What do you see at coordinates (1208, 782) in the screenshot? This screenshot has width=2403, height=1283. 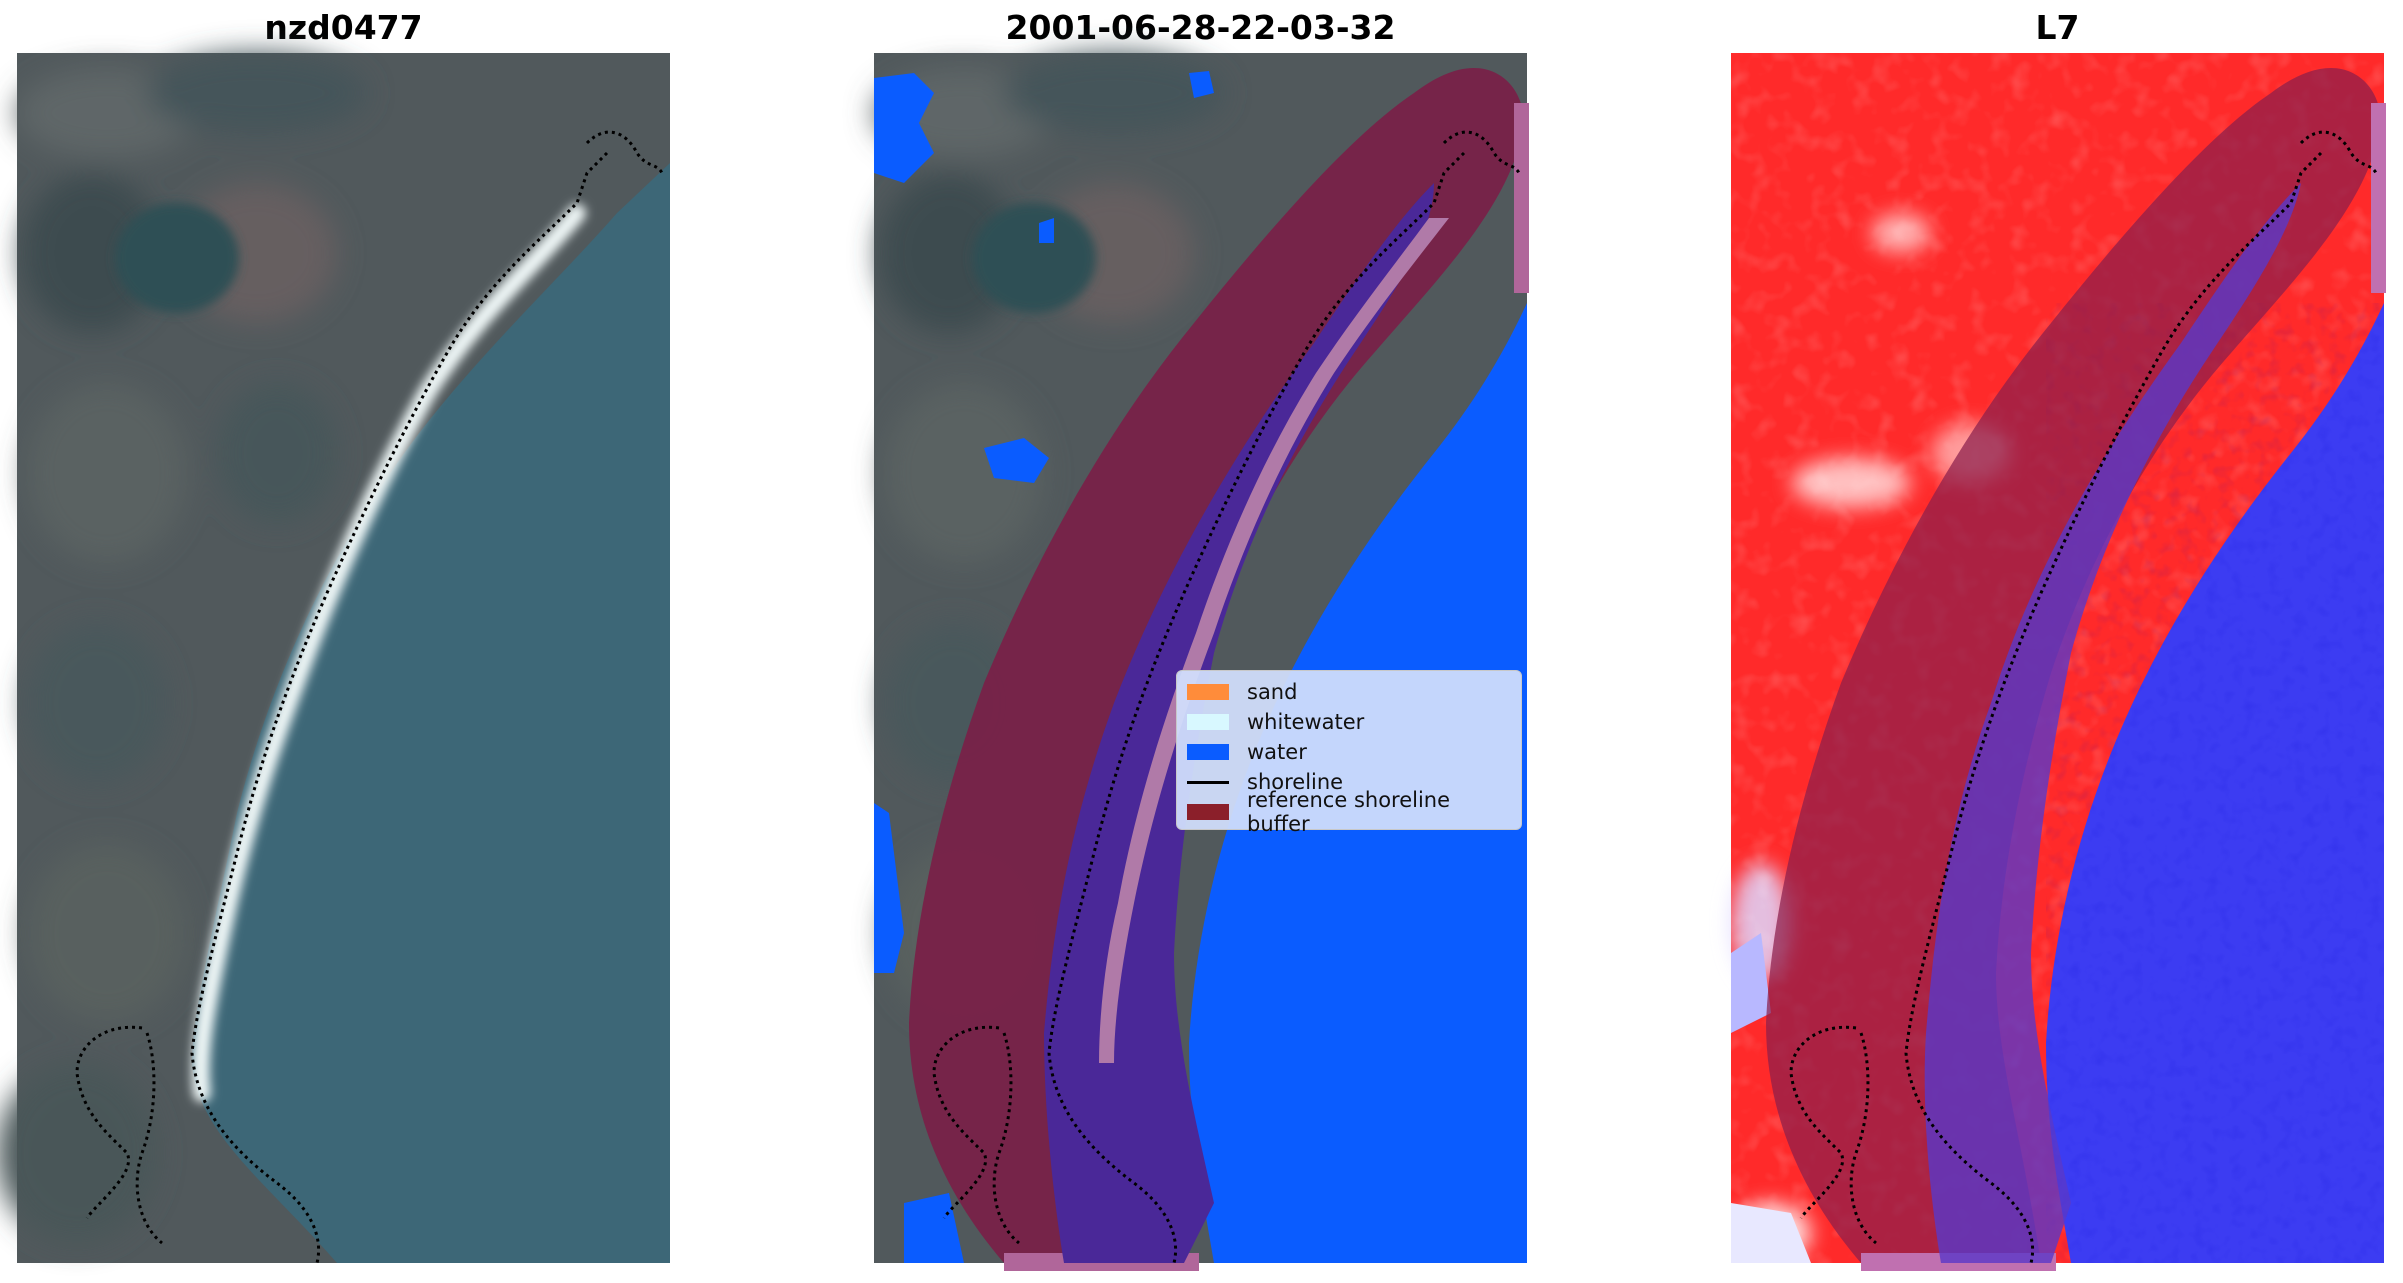 I see `legend-line-shoreline` at bounding box center [1208, 782].